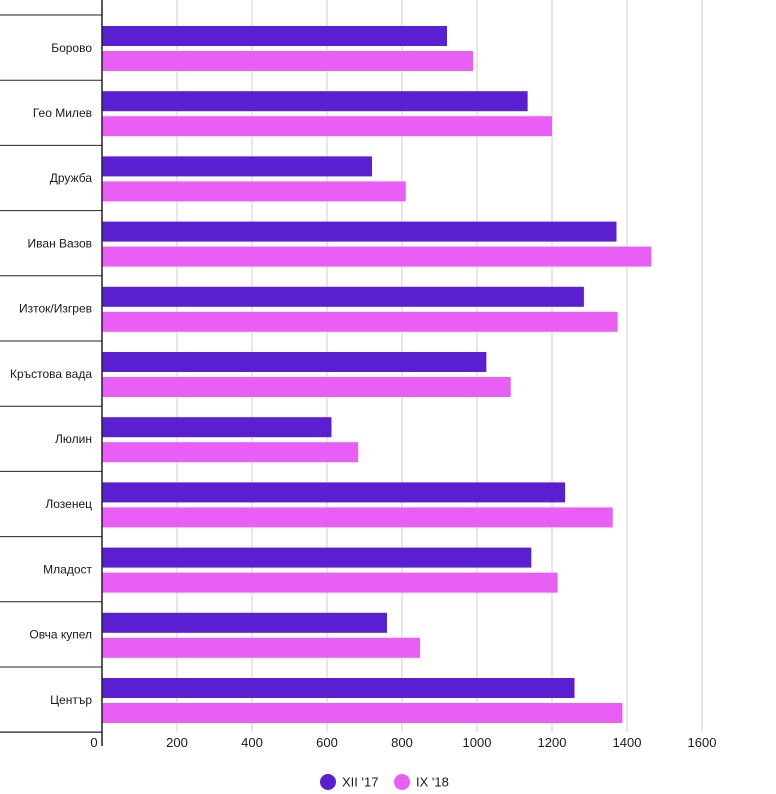  What do you see at coordinates (67, 569) in the screenshot?
I see `category-label: Младост` at bounding box center [67, 569].